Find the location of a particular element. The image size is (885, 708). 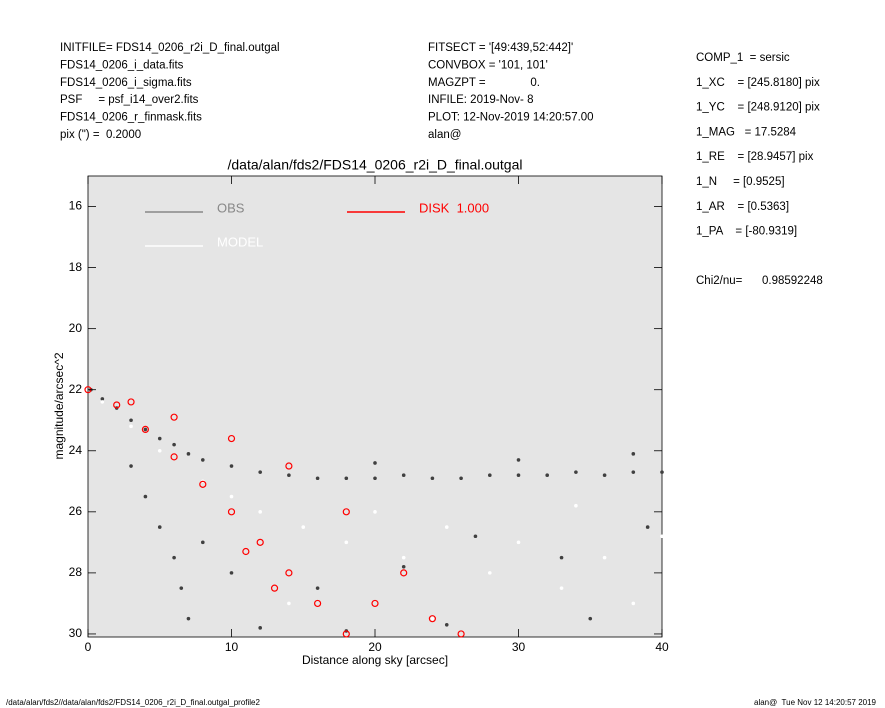

header-middle-line: PLOT: 12-Nov-2019 14:20:57.00 is located at coordinates (511, 118).